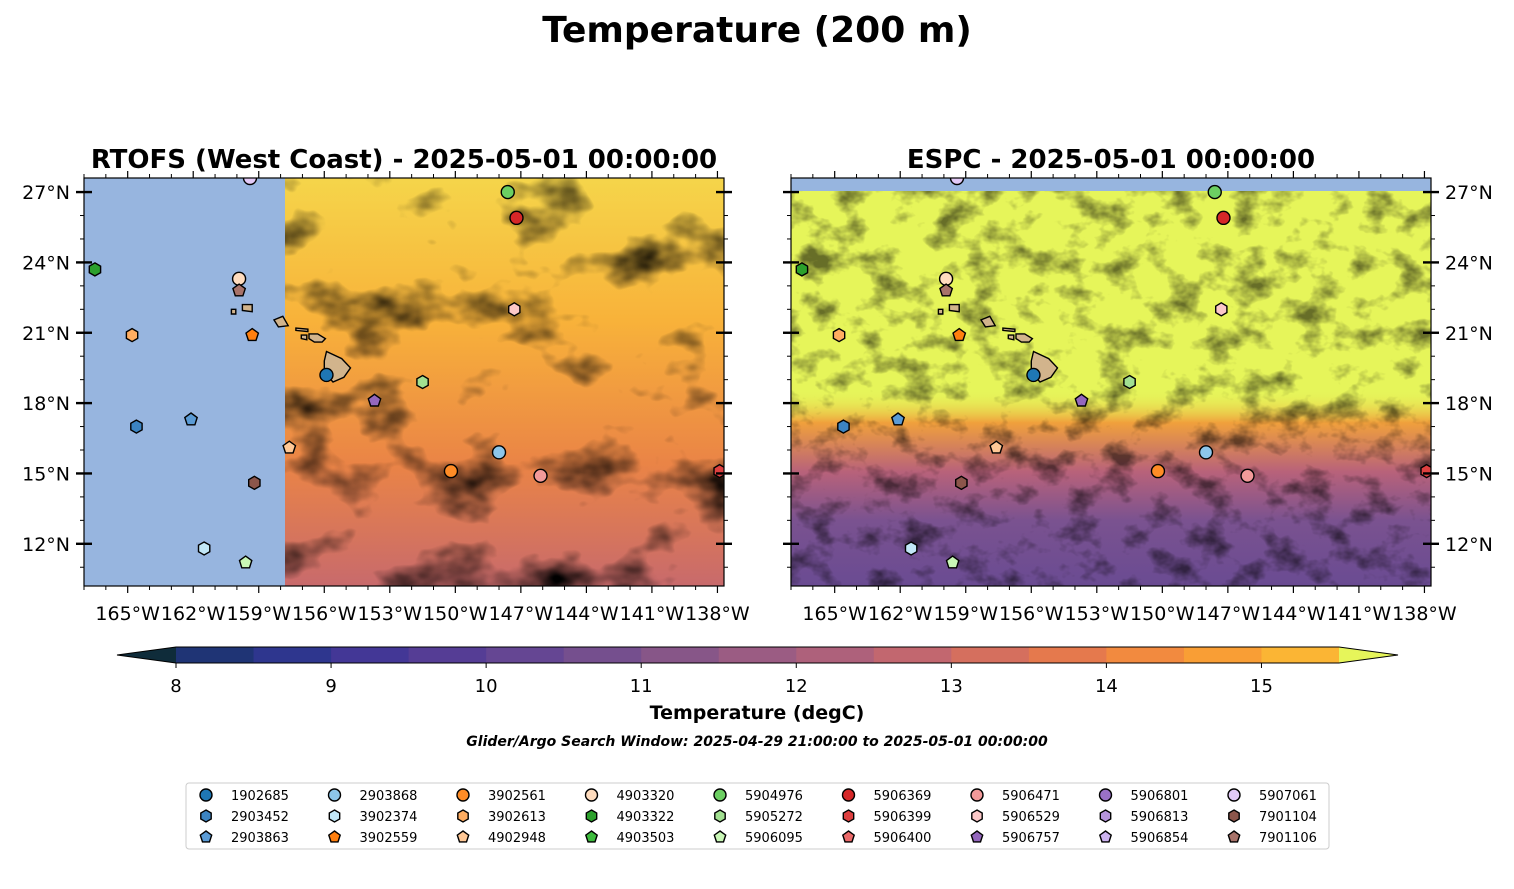  What do you see at coordinates (46, 404) in the screenshot?
I see `y-tick-label: 18°N` at bounding box center [46, 404].